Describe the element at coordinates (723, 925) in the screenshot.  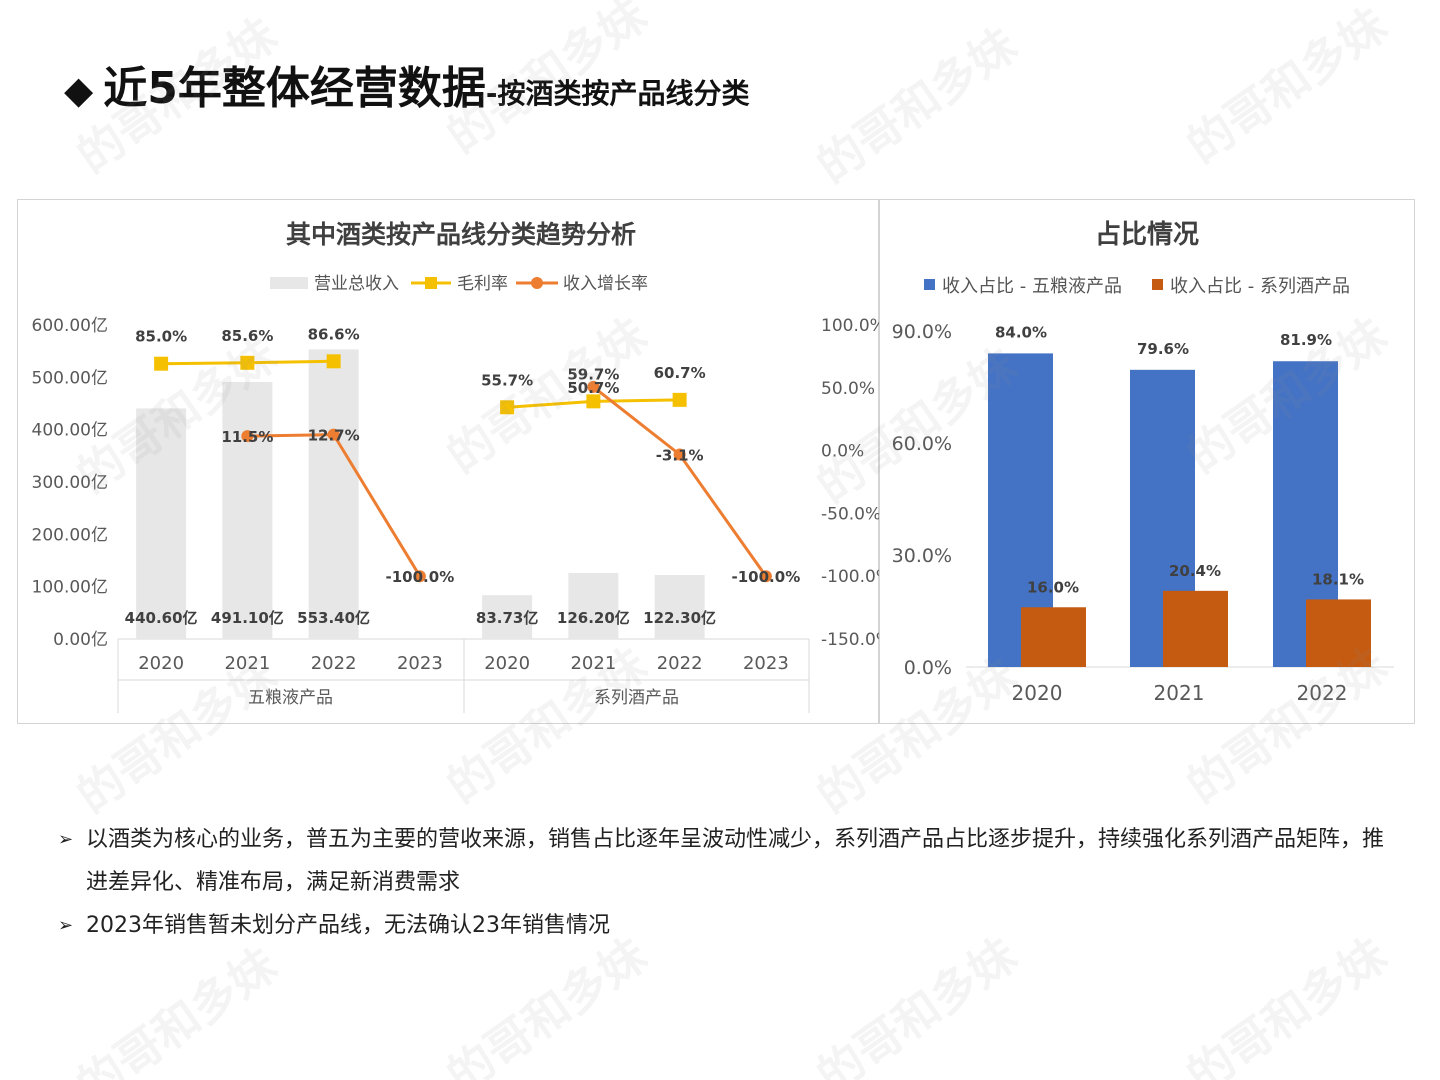
I see `bullet-item: ➢ 2023年销售暂未划分产品线，无法确认23年销售情况` at that location.